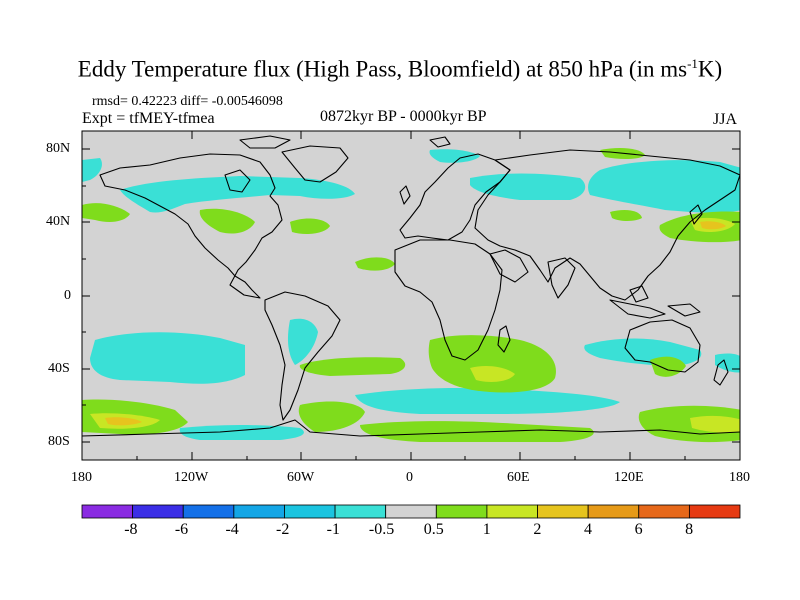  What do you see at coordinates (689, 529) in the screenshot?
I see `colorbar-label: 8` at bounding box center [689, 529].